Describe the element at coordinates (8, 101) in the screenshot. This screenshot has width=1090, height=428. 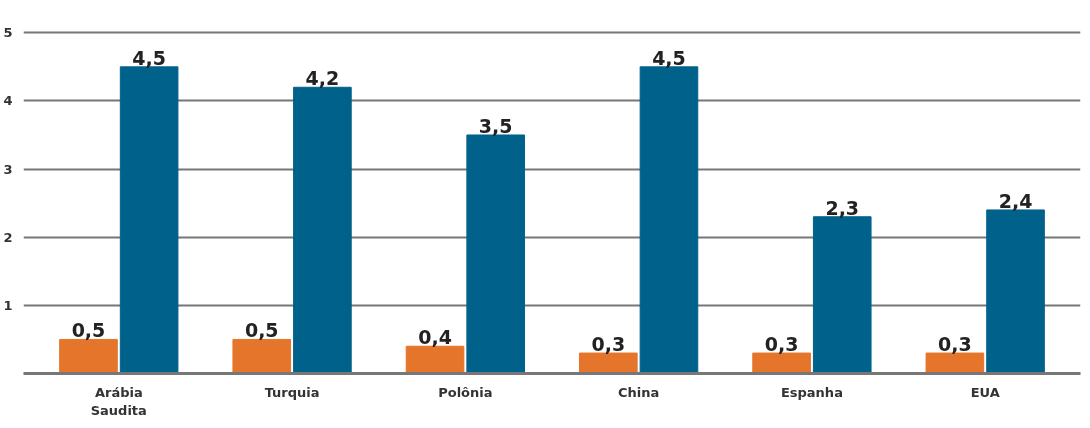
I see `y-tick-label: 4` at that location.